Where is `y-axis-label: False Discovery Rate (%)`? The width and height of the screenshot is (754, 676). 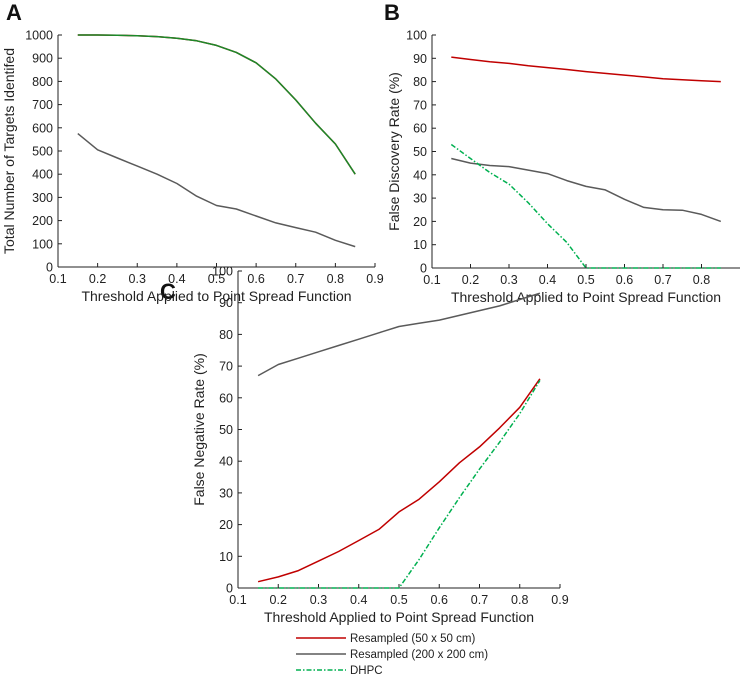 y-axis-label: False Discovery Rate (%) is located at coordinates (394, 151).